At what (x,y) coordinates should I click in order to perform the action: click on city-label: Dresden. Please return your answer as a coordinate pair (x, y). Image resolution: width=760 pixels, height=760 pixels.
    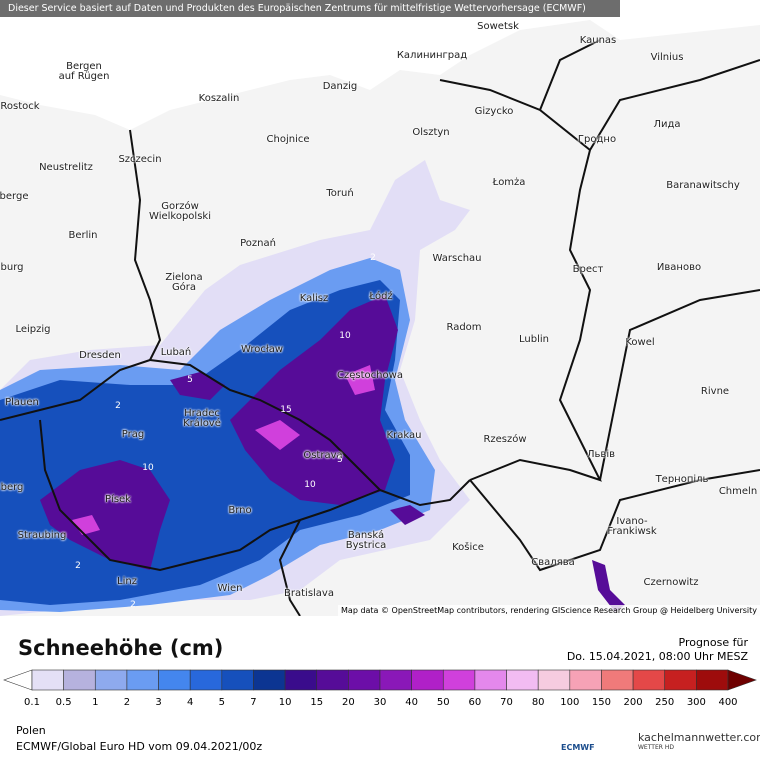
    Looking at the image, I should click on (100, 355).